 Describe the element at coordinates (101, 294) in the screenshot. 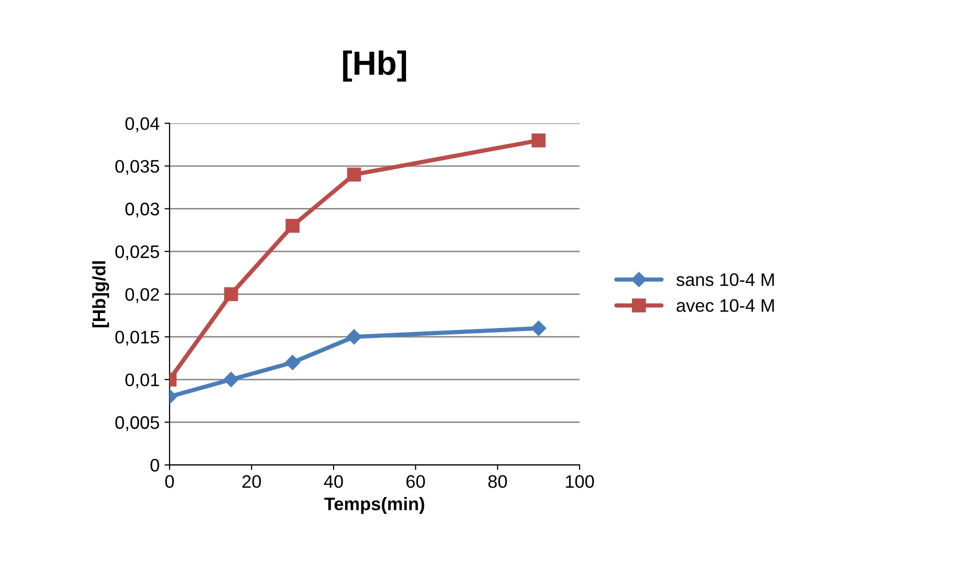

I see `y-axis-title: [Hb]g/dl` at that location.